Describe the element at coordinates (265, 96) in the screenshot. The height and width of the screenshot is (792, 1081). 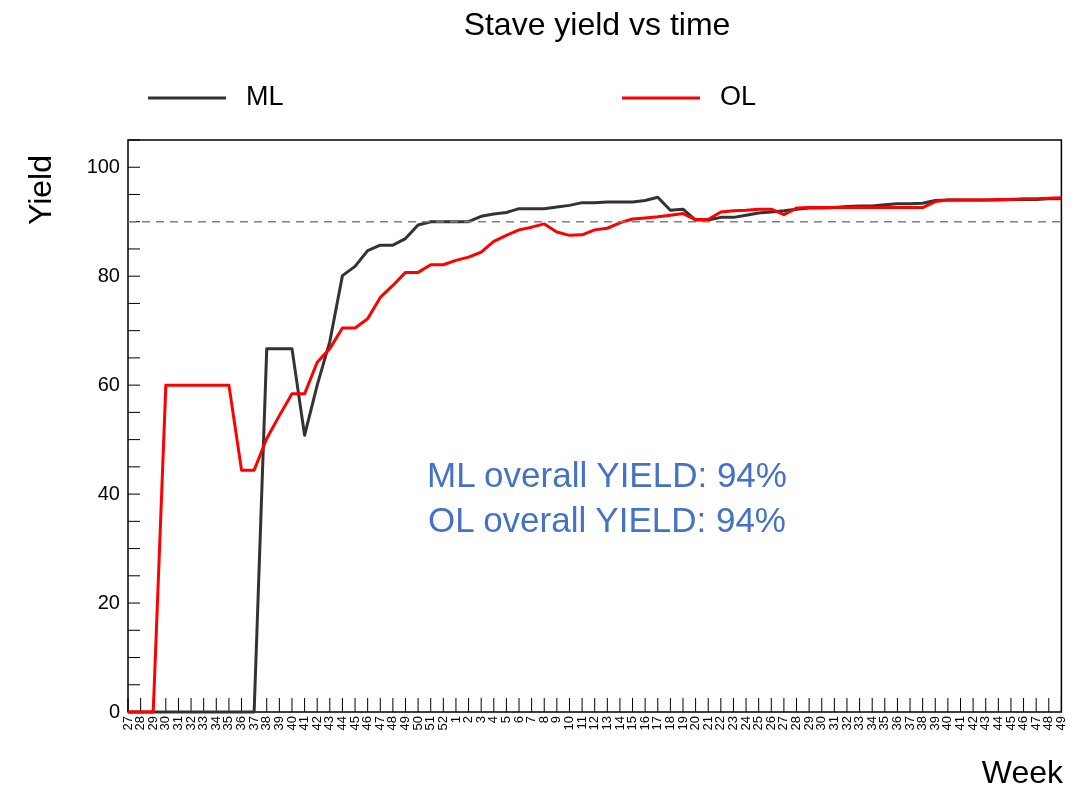
I see `legend-label: ML` at that location.